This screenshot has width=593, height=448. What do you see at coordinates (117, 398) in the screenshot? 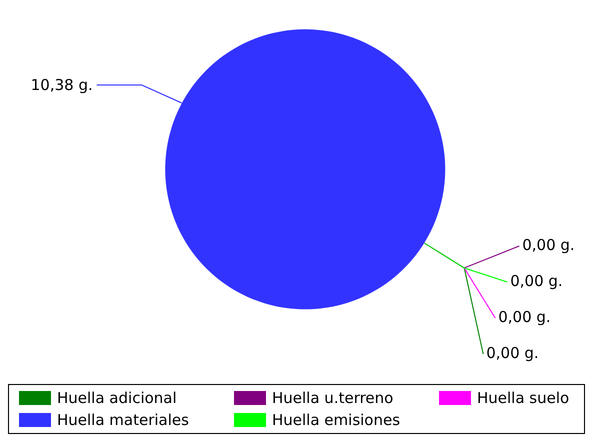
I see `legend-label: Huella adicional` at bounding box center [117, 398].